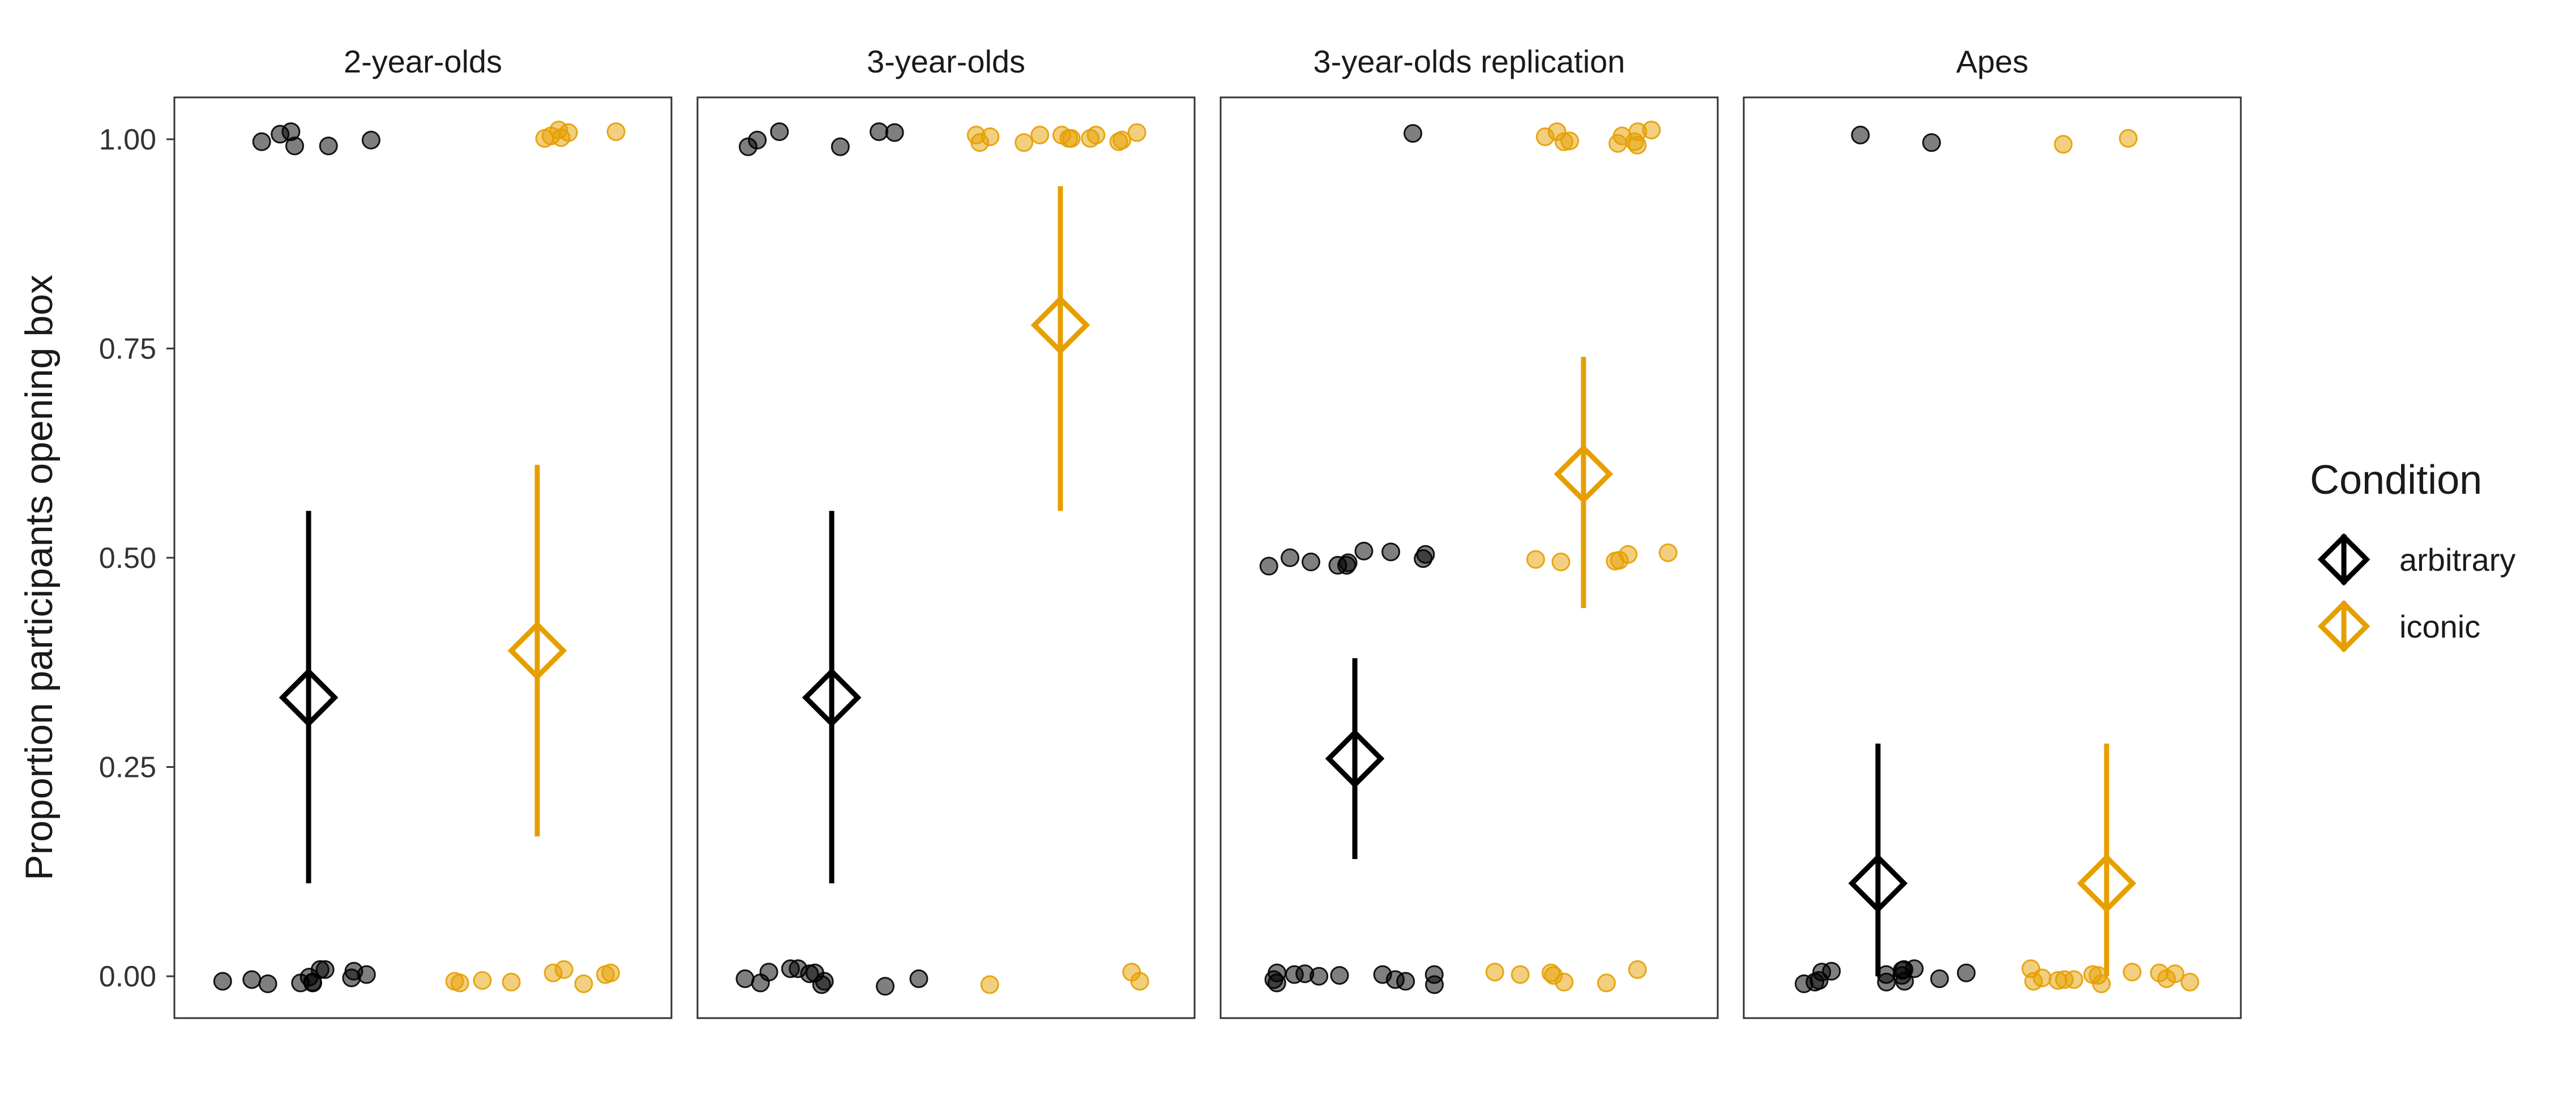 This screenshot has height=1107, width=2576. What do you see at coordinates (127, 348) in the screenshot?
I see `y-tick-label: 0.75` at bounding box center [127, 348].